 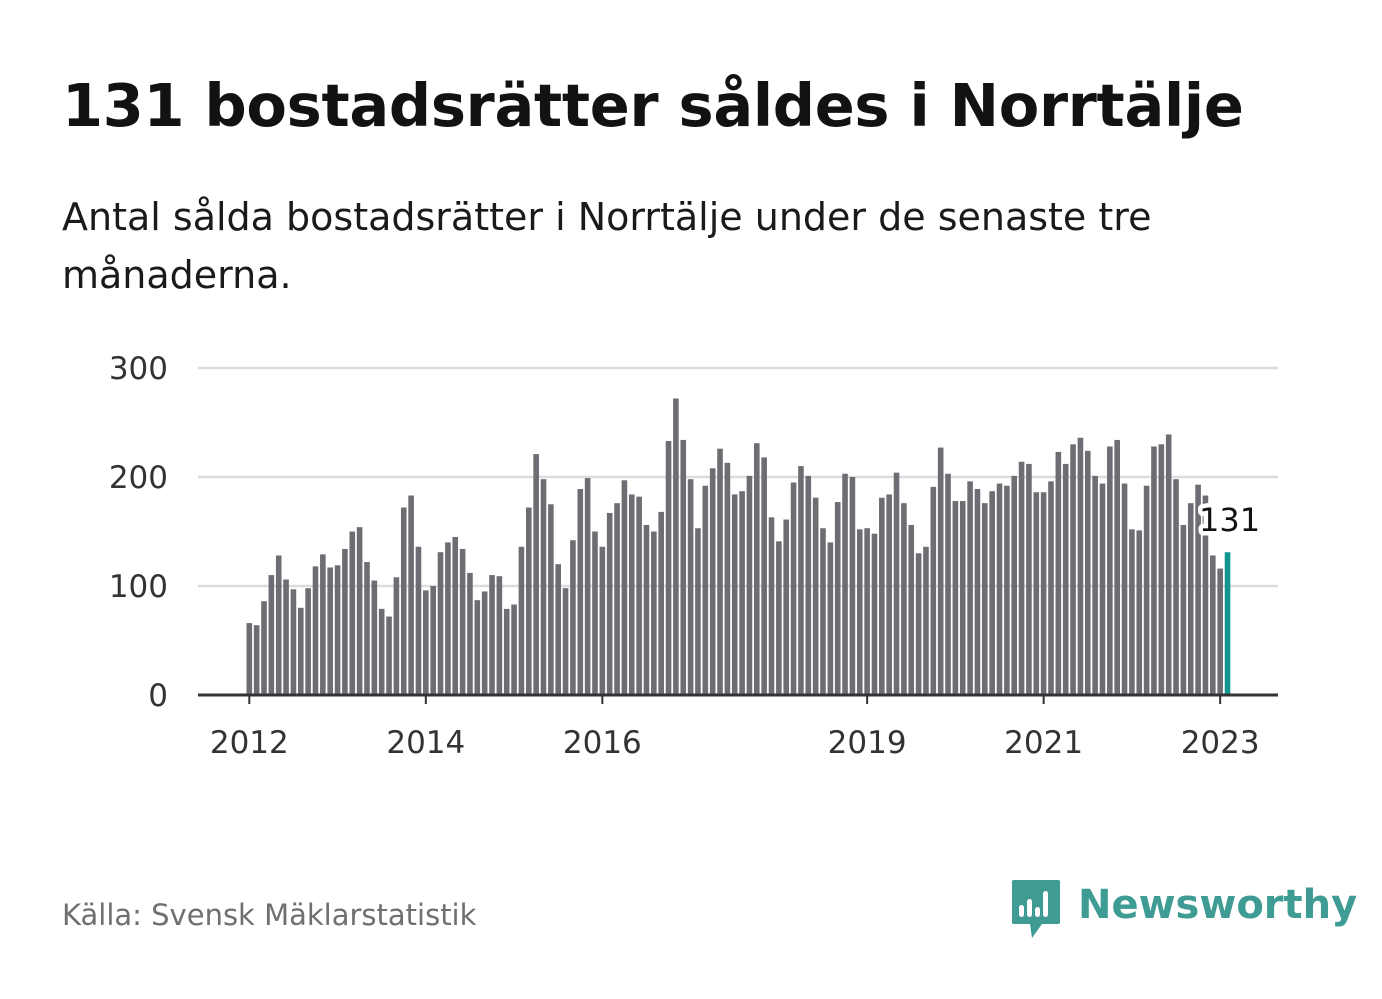 What do you see at coordinates (269, 915) in the screenshot?
I see `source-note: Källa: Svensk Mäklarstatistik` at bounding box center [269, 915].